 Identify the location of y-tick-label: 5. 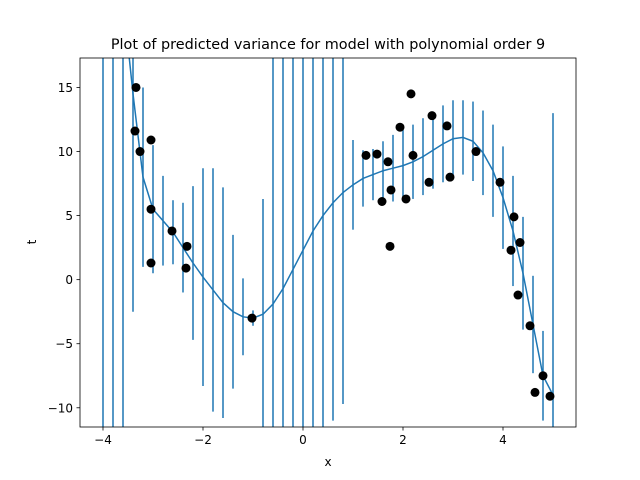
(69, 216).